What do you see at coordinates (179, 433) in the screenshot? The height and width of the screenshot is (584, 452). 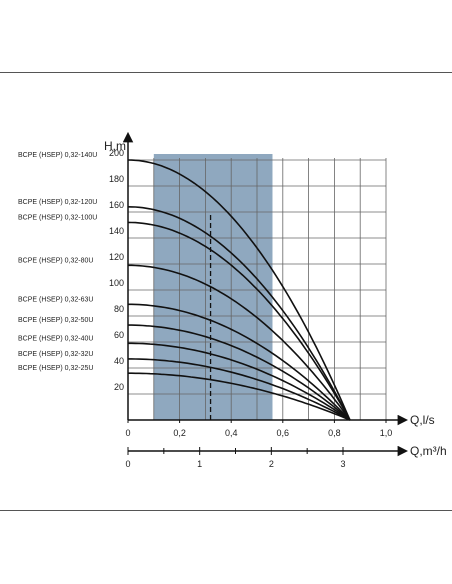 I see `x-tick-label: 0,2` at bounding box center [179, 433].